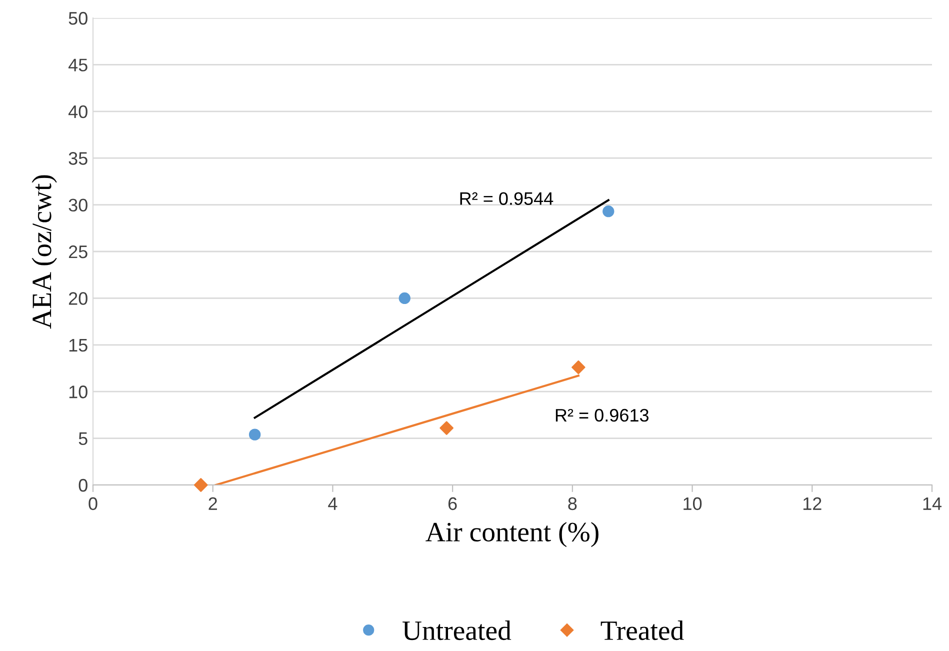 This screenshot has height=651, width=949. Describe the element at coordinates (812, 503) in the screenshot. I see `x-tick-label: 12` at that location.